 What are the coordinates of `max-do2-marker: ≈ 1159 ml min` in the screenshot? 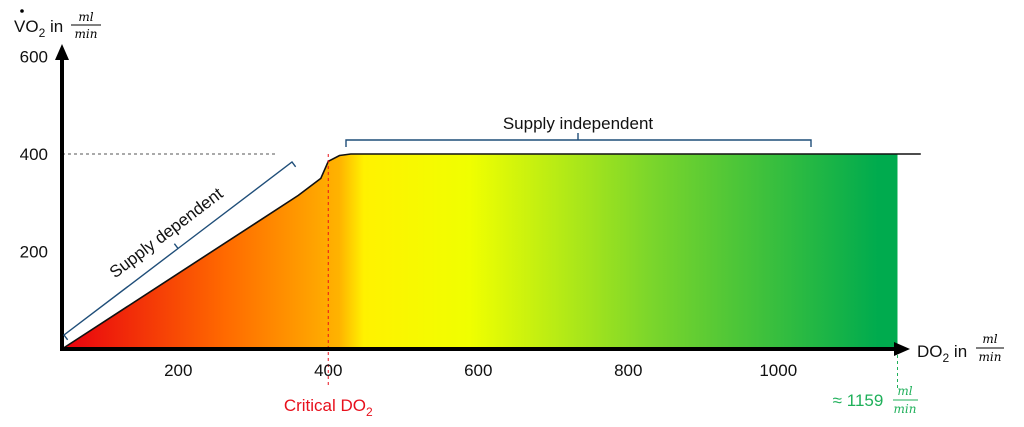 It's located at (875, 400).